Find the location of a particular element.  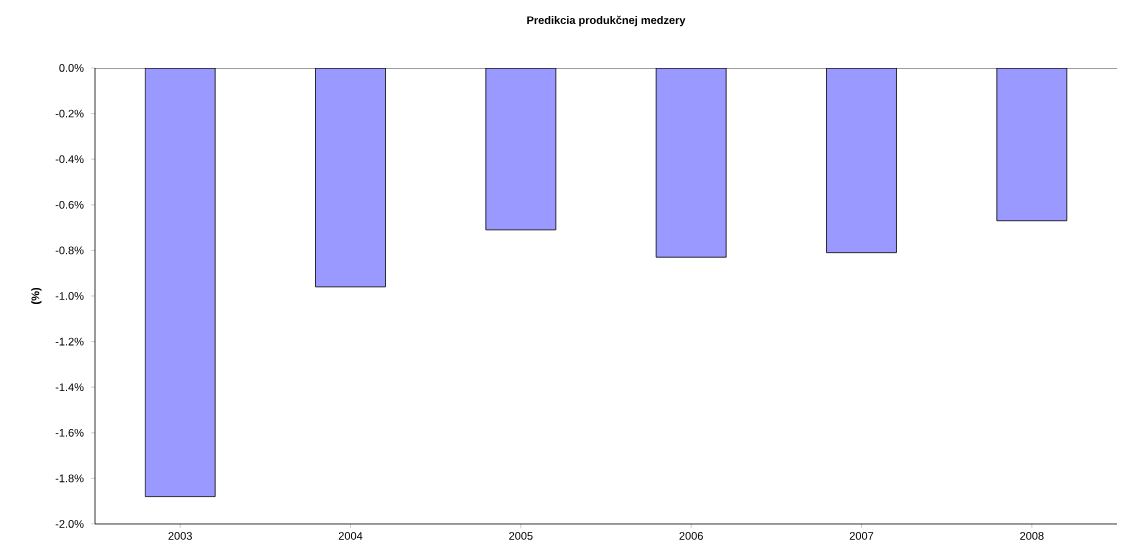

x-tick-label: 2003 is located at coordinates (180, 536).